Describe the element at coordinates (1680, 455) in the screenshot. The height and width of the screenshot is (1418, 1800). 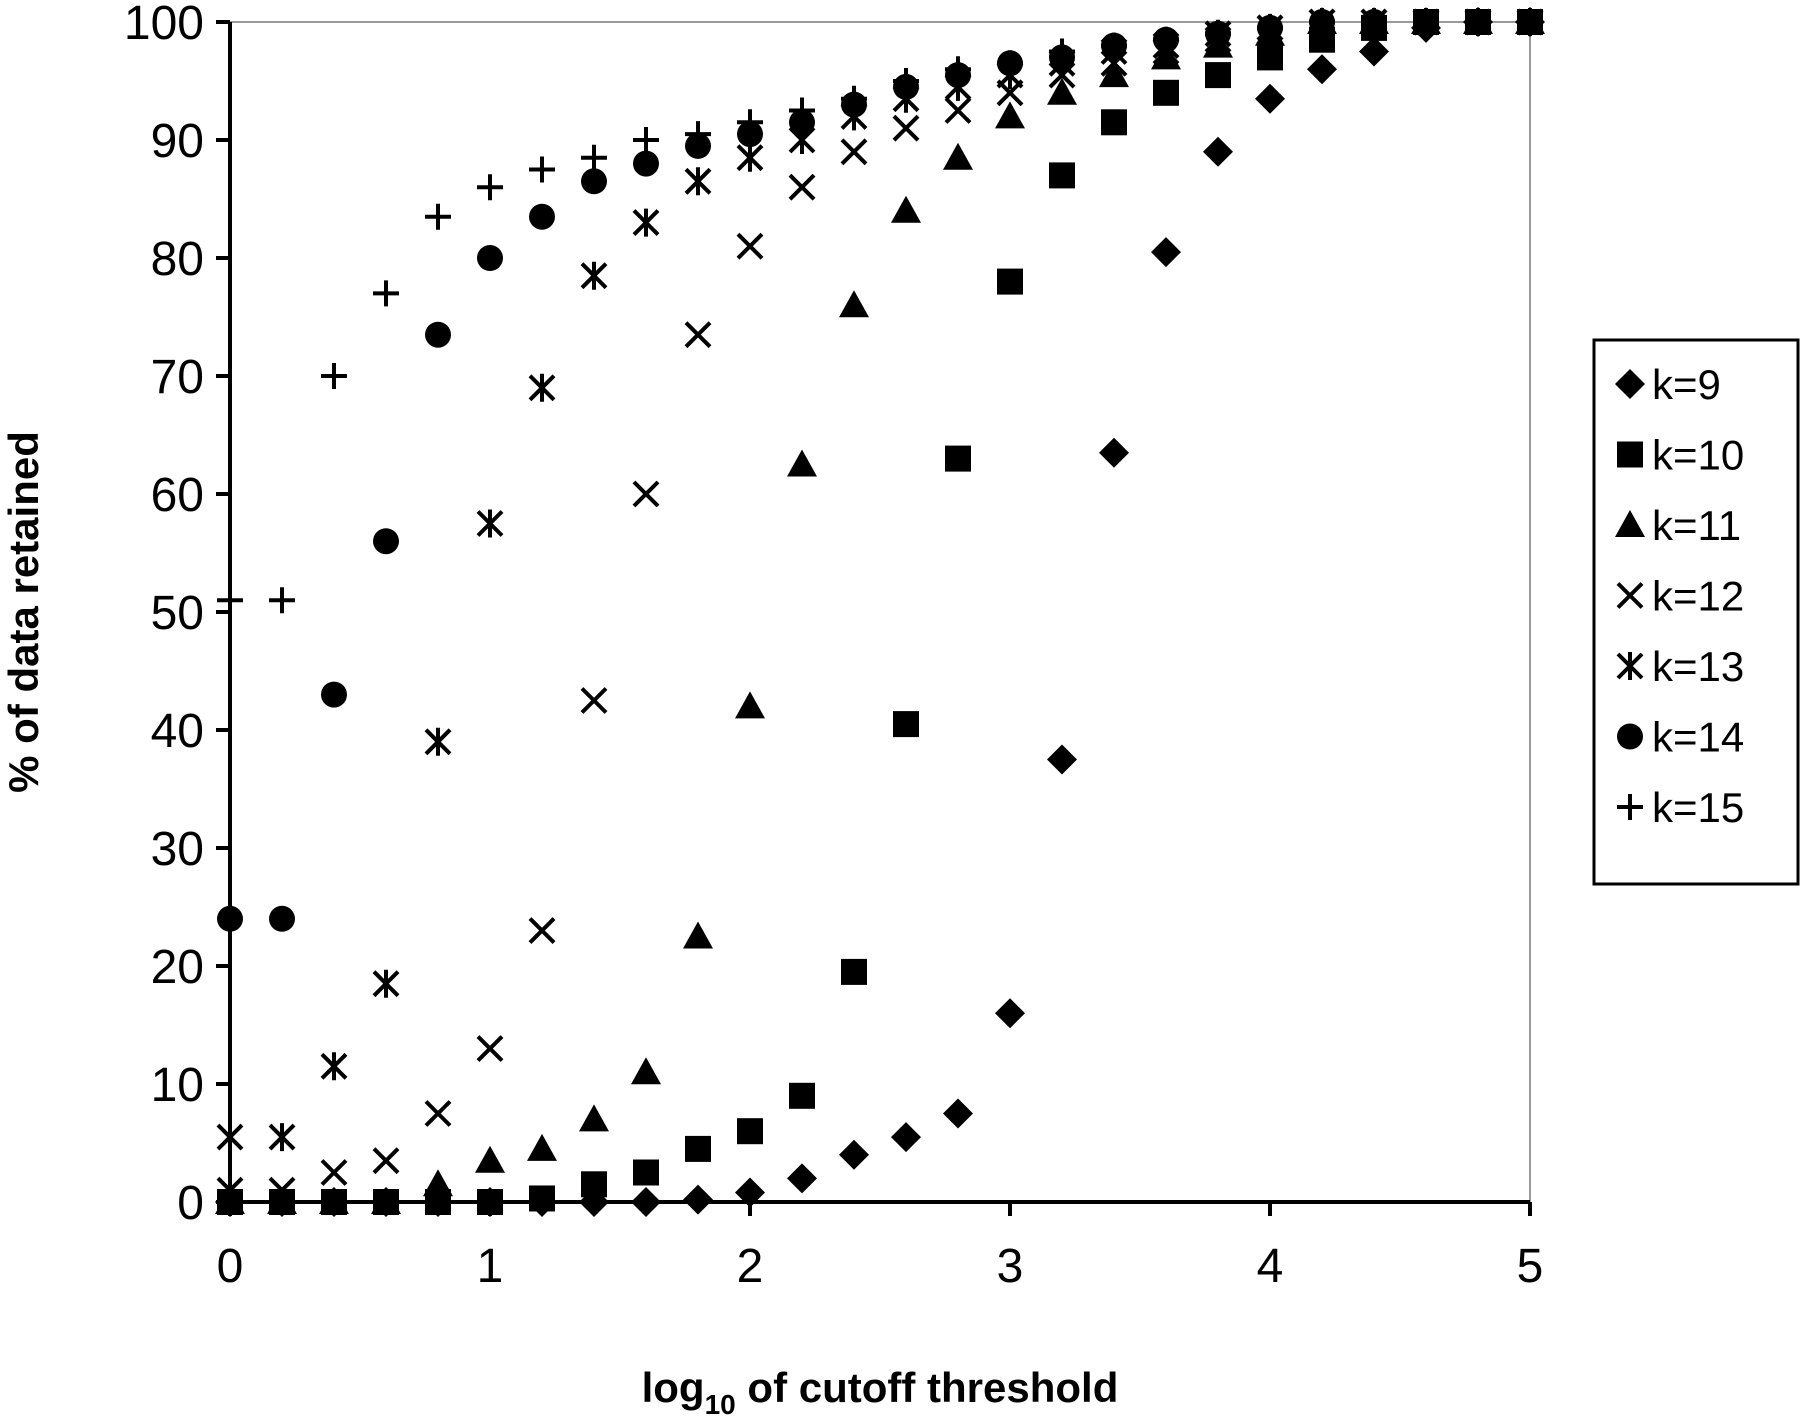
I see `legend-item: k=10` at that location.